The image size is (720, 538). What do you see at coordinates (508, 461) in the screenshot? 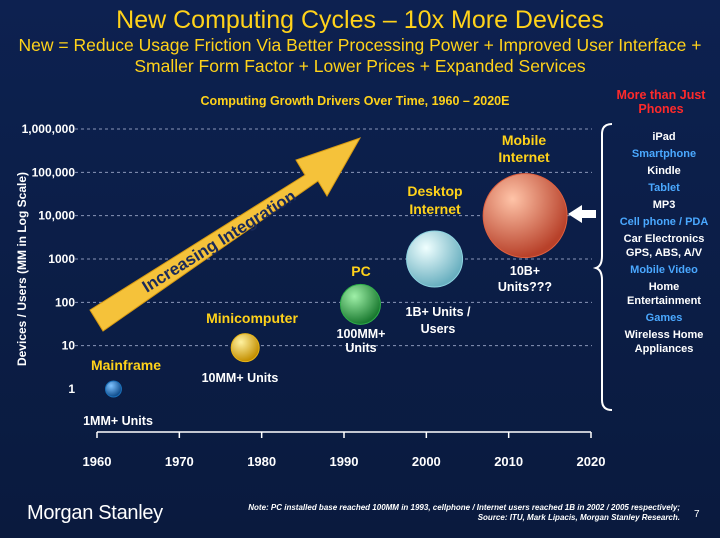
I see `x-tick-label: 2010` at bounding box center [508, 461].